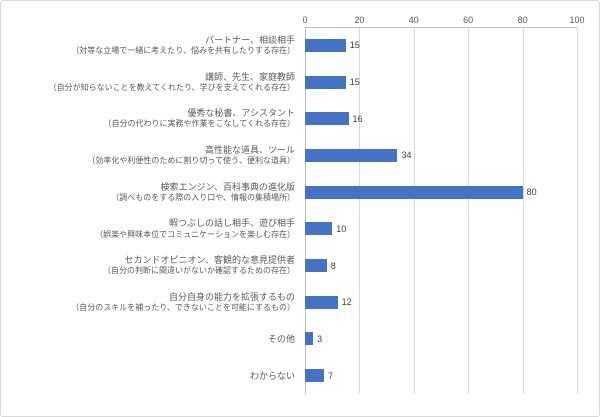 Image resolution: width=600 pixels, height=417 pixels. I want to click on value-label: 3, so click(320, 338).